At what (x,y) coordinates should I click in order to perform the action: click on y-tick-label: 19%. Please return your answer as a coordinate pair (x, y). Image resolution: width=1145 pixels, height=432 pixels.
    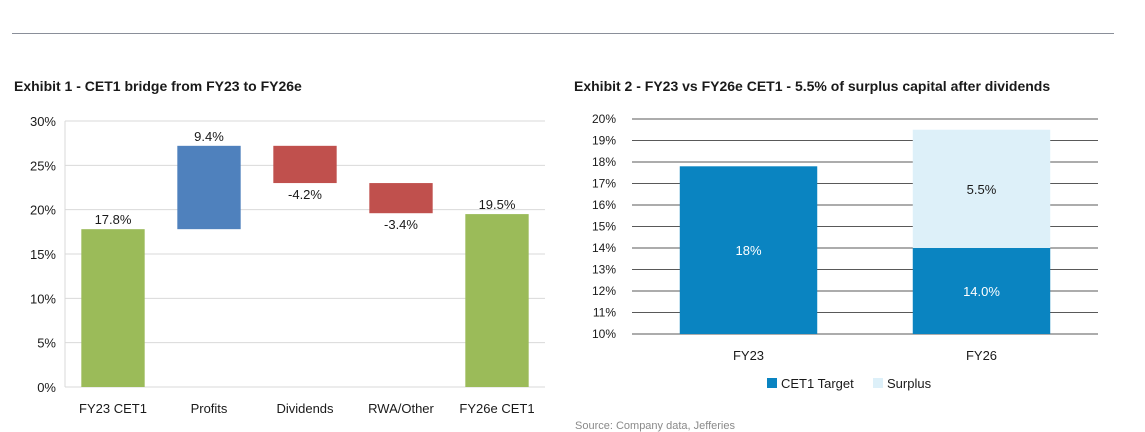
    Looking at the image, I should click on (604, 141).